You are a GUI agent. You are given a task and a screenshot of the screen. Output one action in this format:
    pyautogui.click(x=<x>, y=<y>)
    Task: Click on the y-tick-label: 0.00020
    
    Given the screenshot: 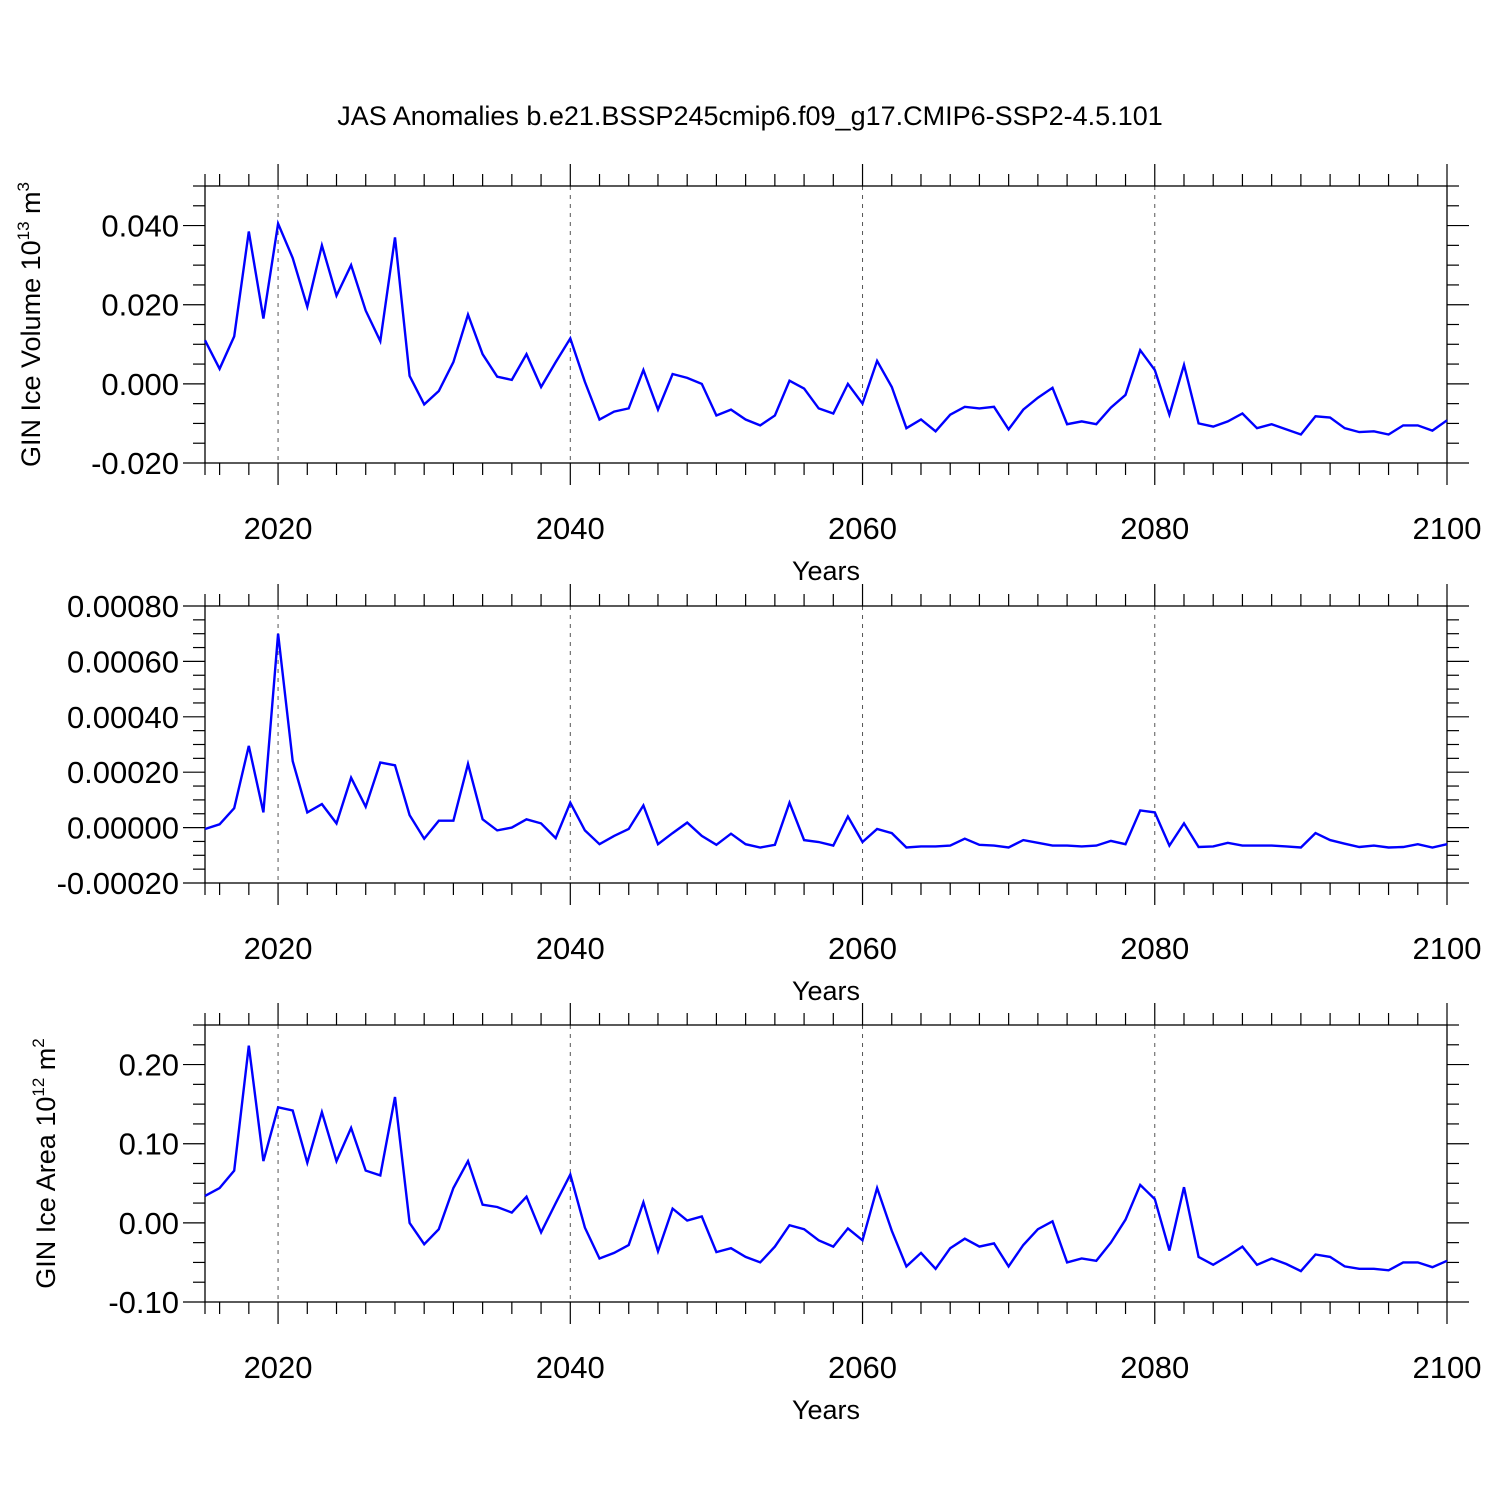 What is the action you would take?
    pyautogui.click(x=123, y=772)
    